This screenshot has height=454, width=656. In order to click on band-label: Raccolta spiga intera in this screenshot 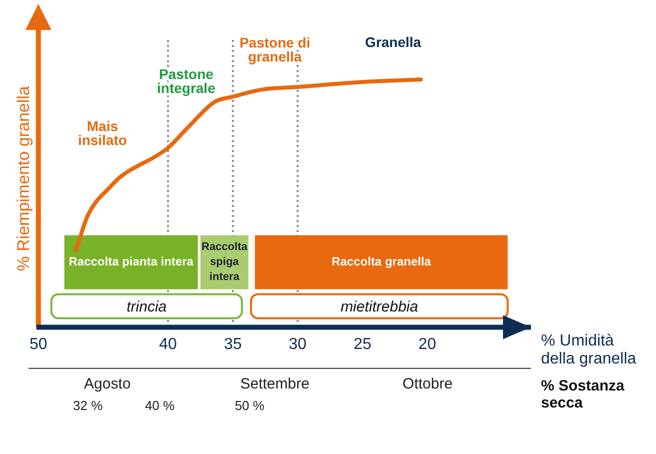, I will do `click(224, 262)`.